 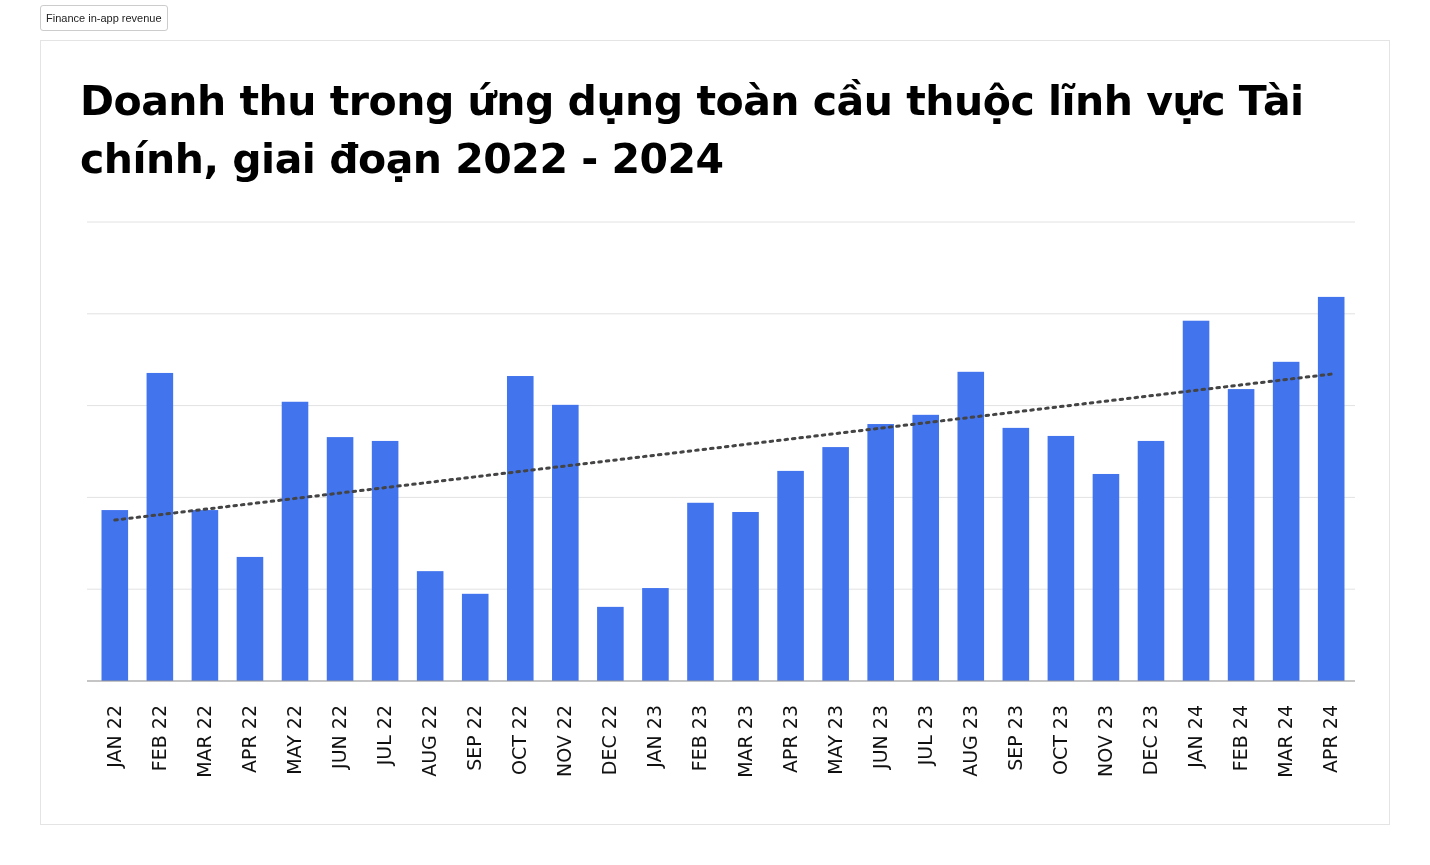 What do you see at coordinates (203, 741) in the screenshot?
I see `x-tick-label: MAR 22` at bounding box center [203, 741].